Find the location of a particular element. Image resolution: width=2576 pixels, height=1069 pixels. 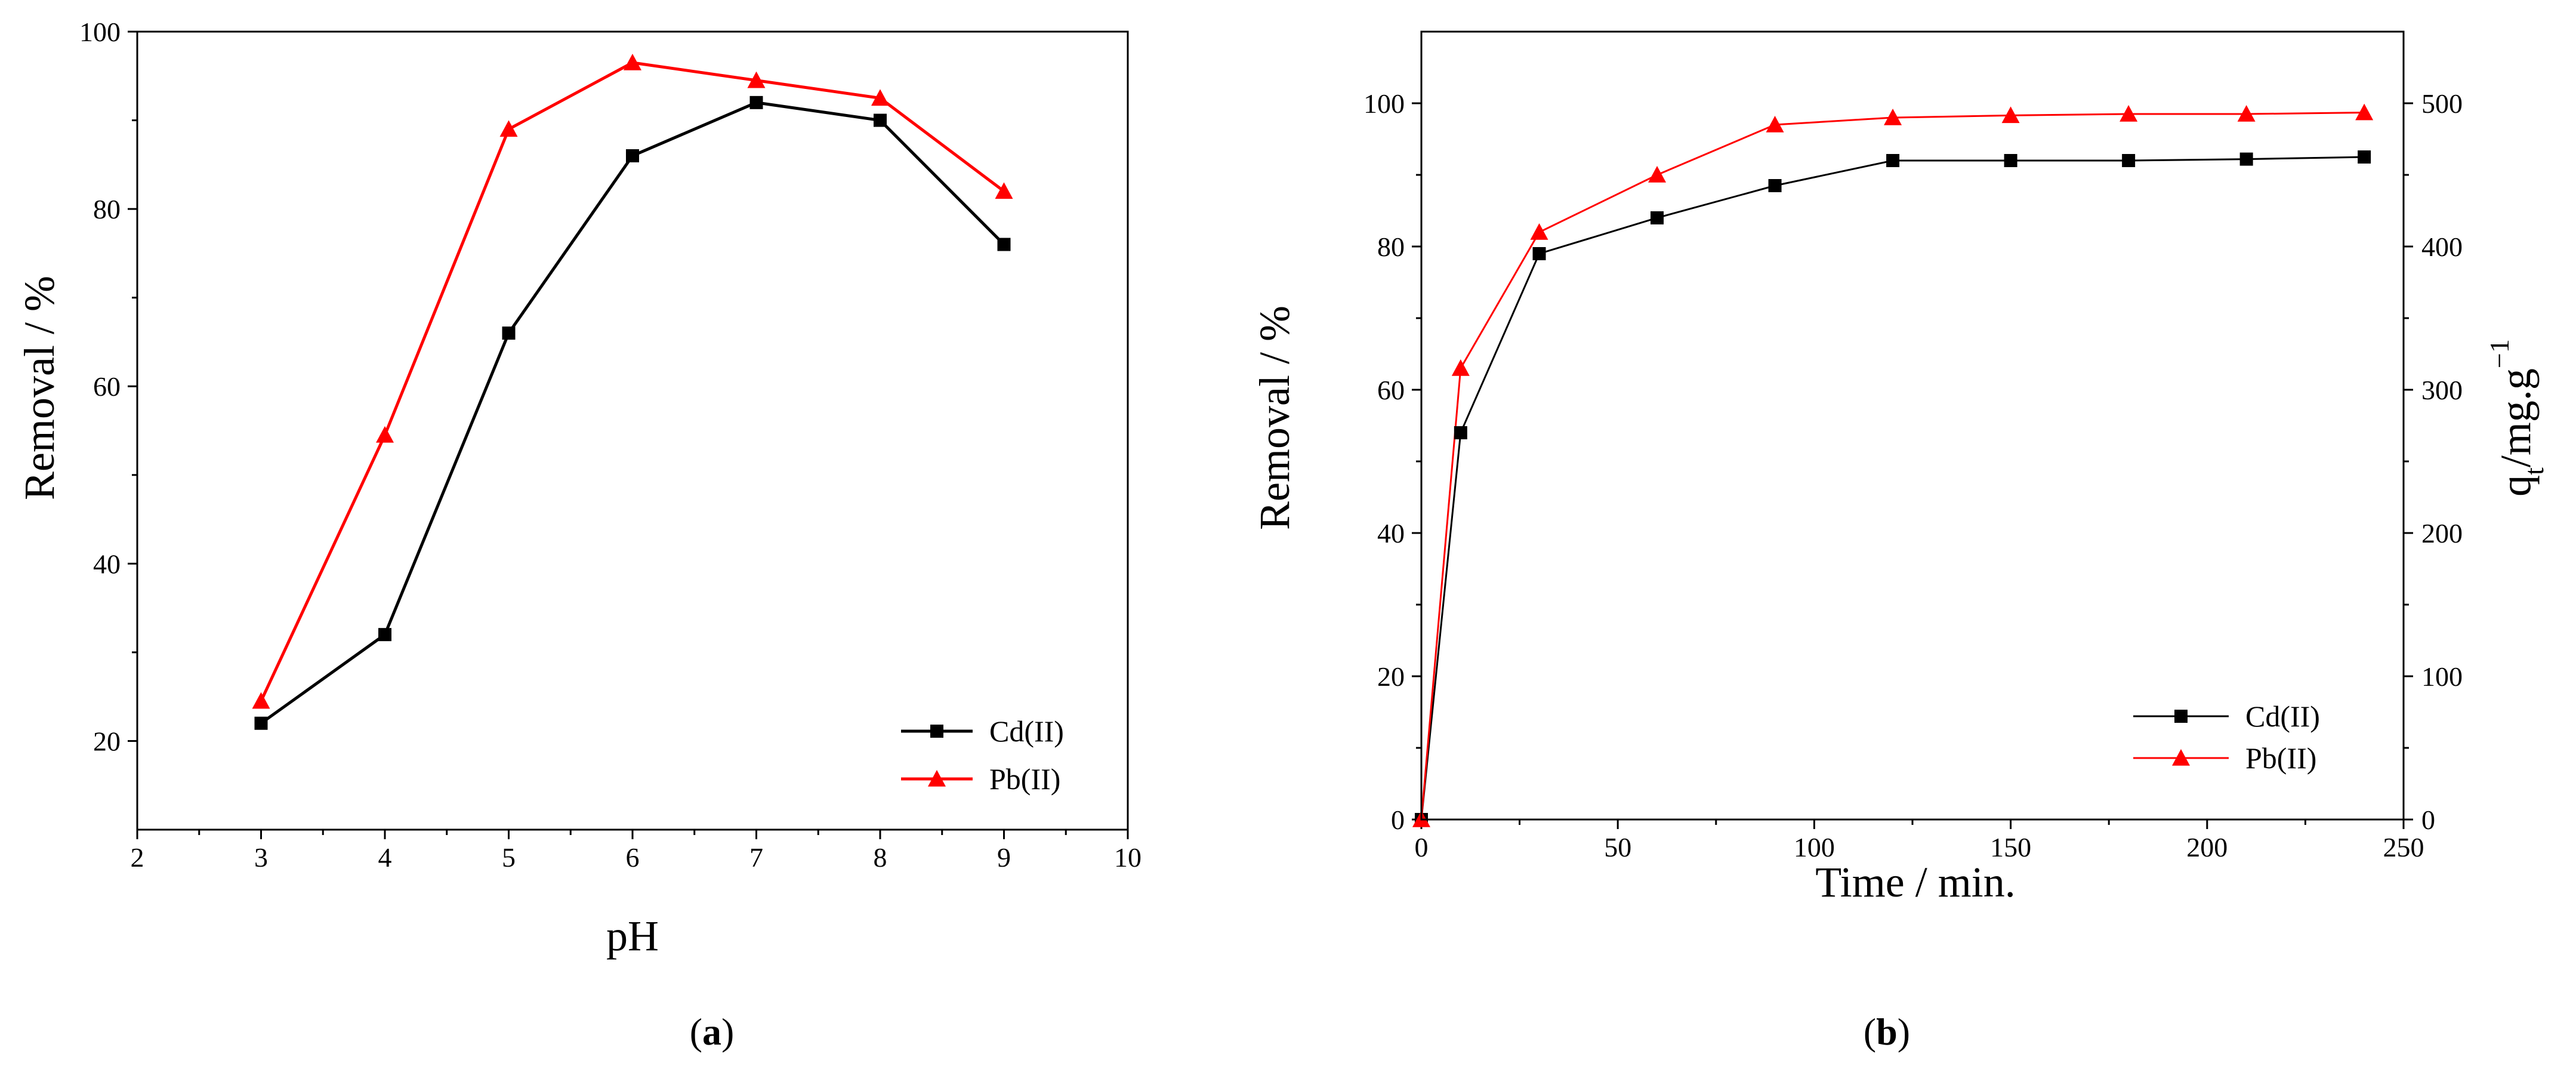

chart-a-x-tick-label: 10 is located at coordinates (1128, 857).